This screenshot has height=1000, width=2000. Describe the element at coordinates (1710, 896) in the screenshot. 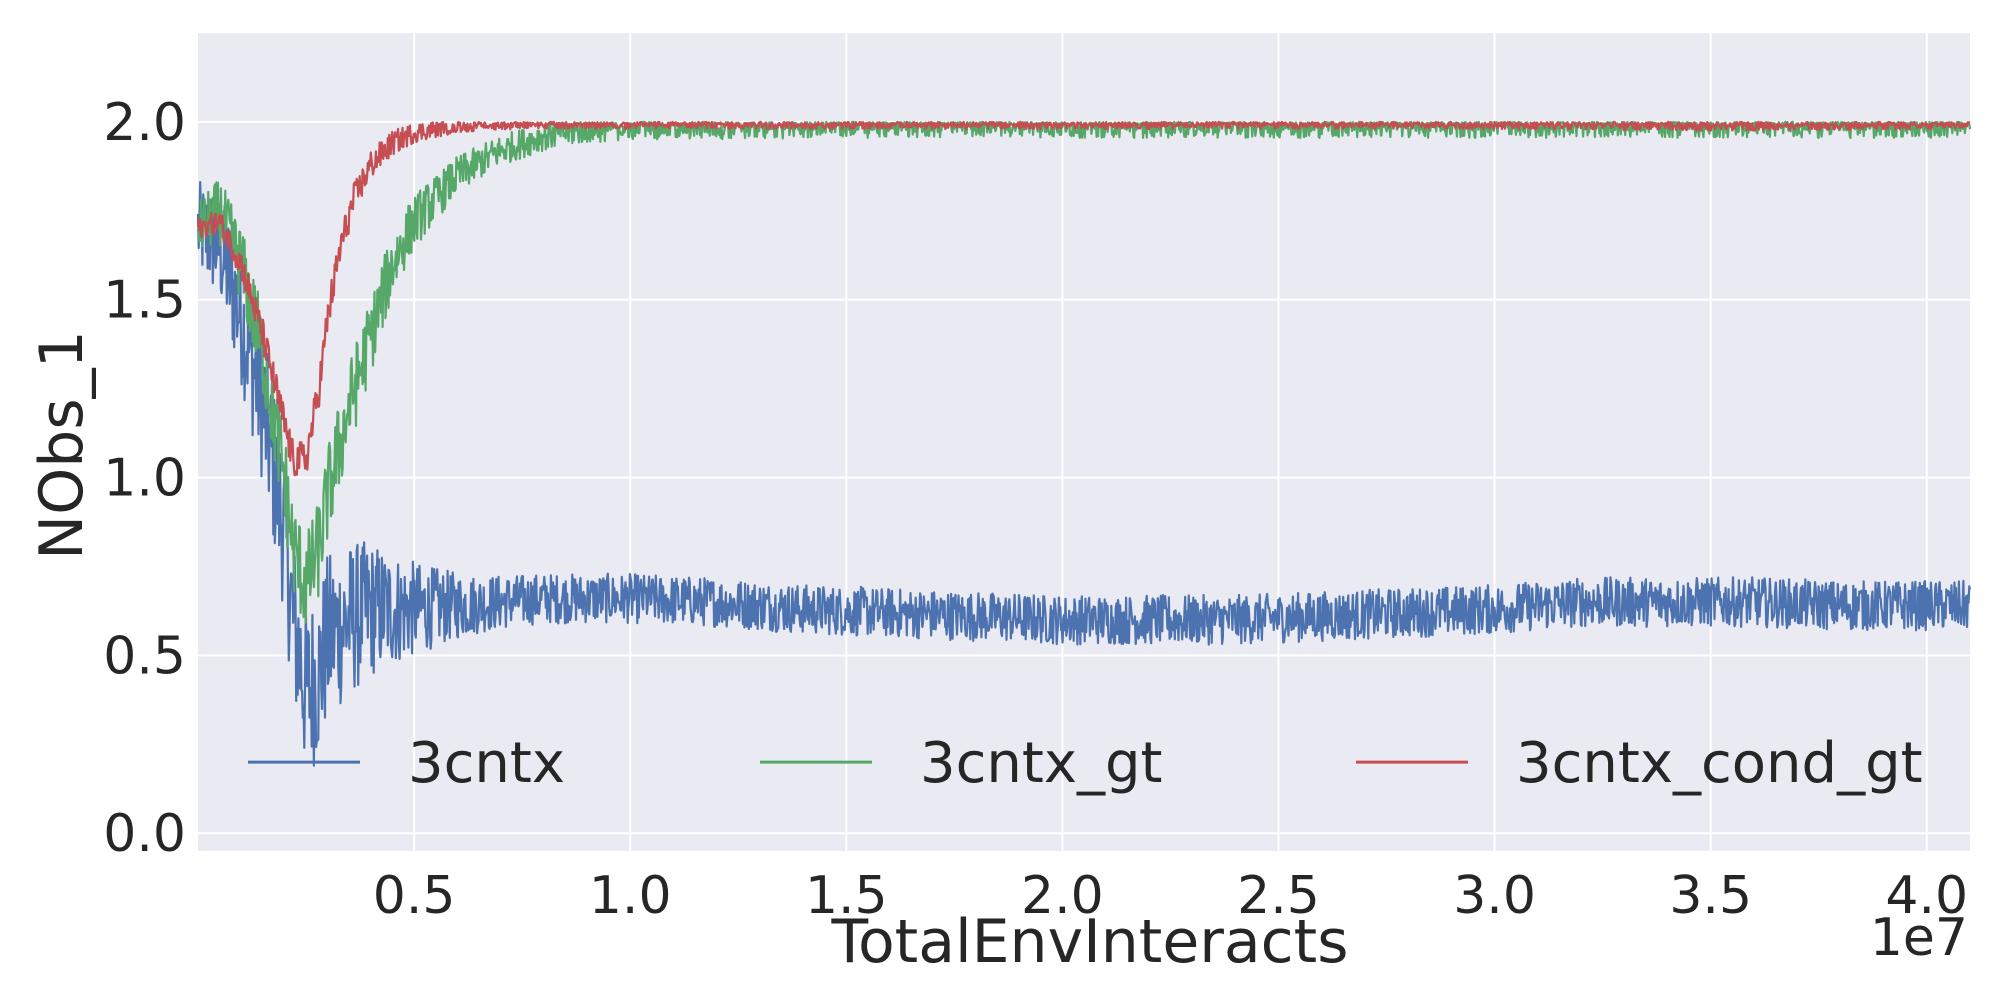

I see `x-tick-label: 3.5` at that location.